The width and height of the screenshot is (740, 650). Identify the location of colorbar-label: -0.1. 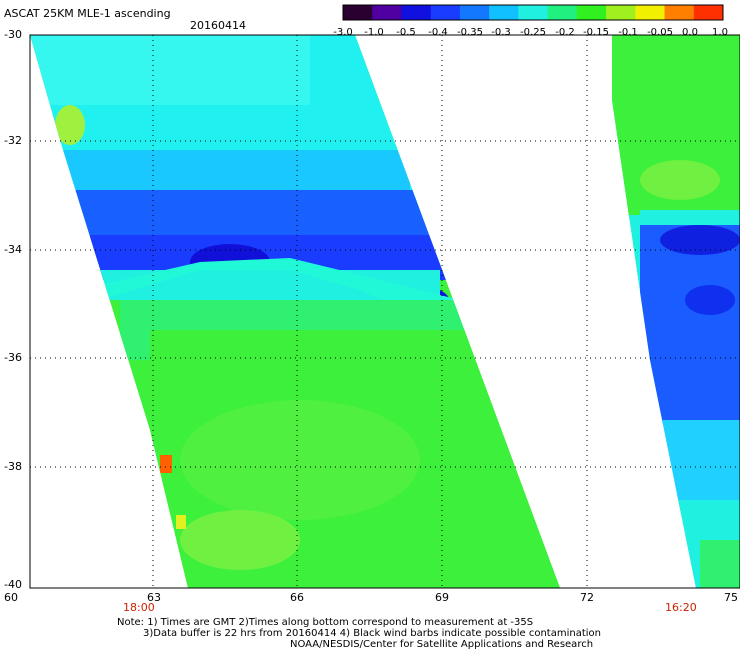
(628, 32).